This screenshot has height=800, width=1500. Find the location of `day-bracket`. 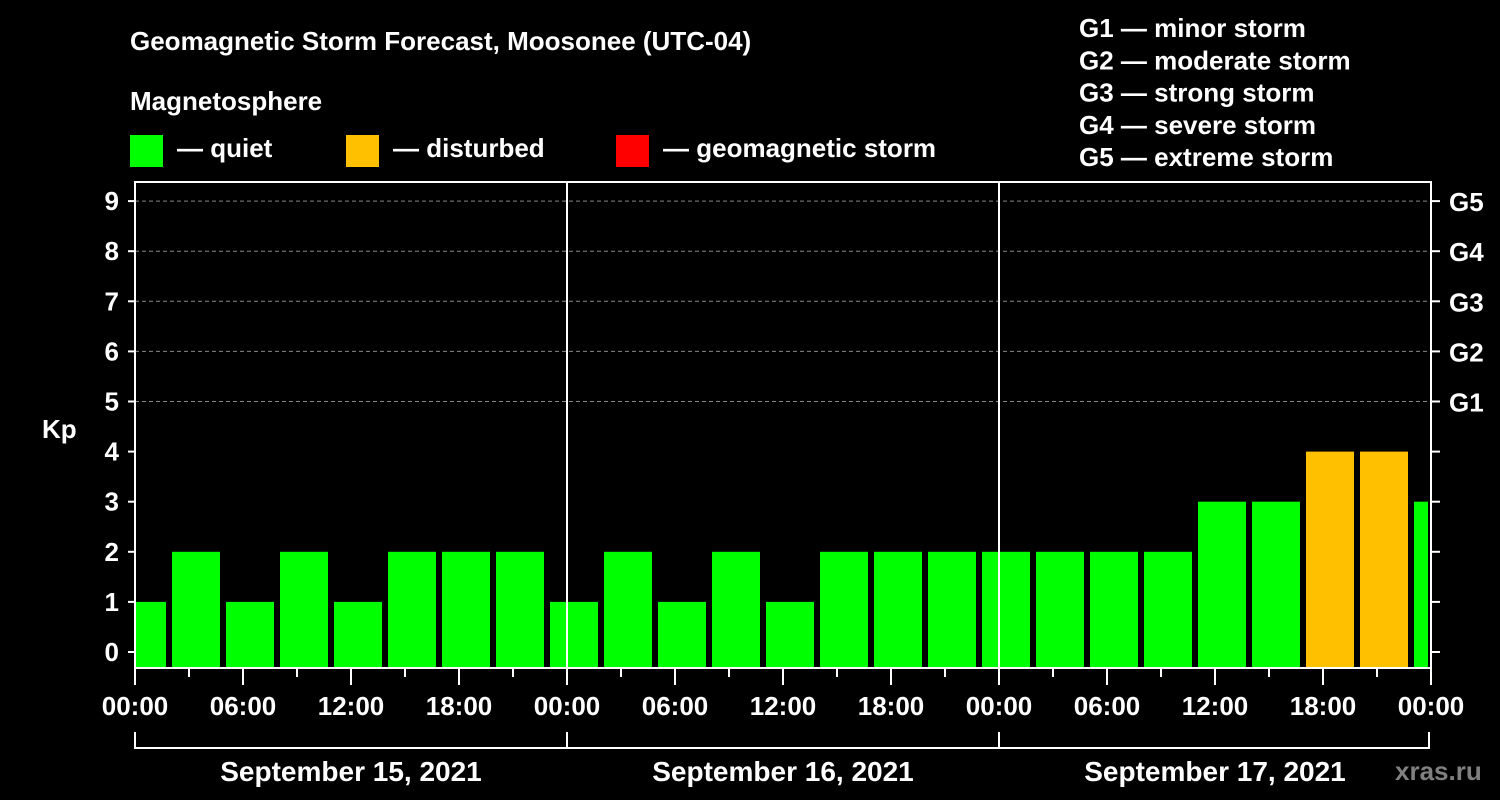

day-bracket is located at coordinates (782, 740).